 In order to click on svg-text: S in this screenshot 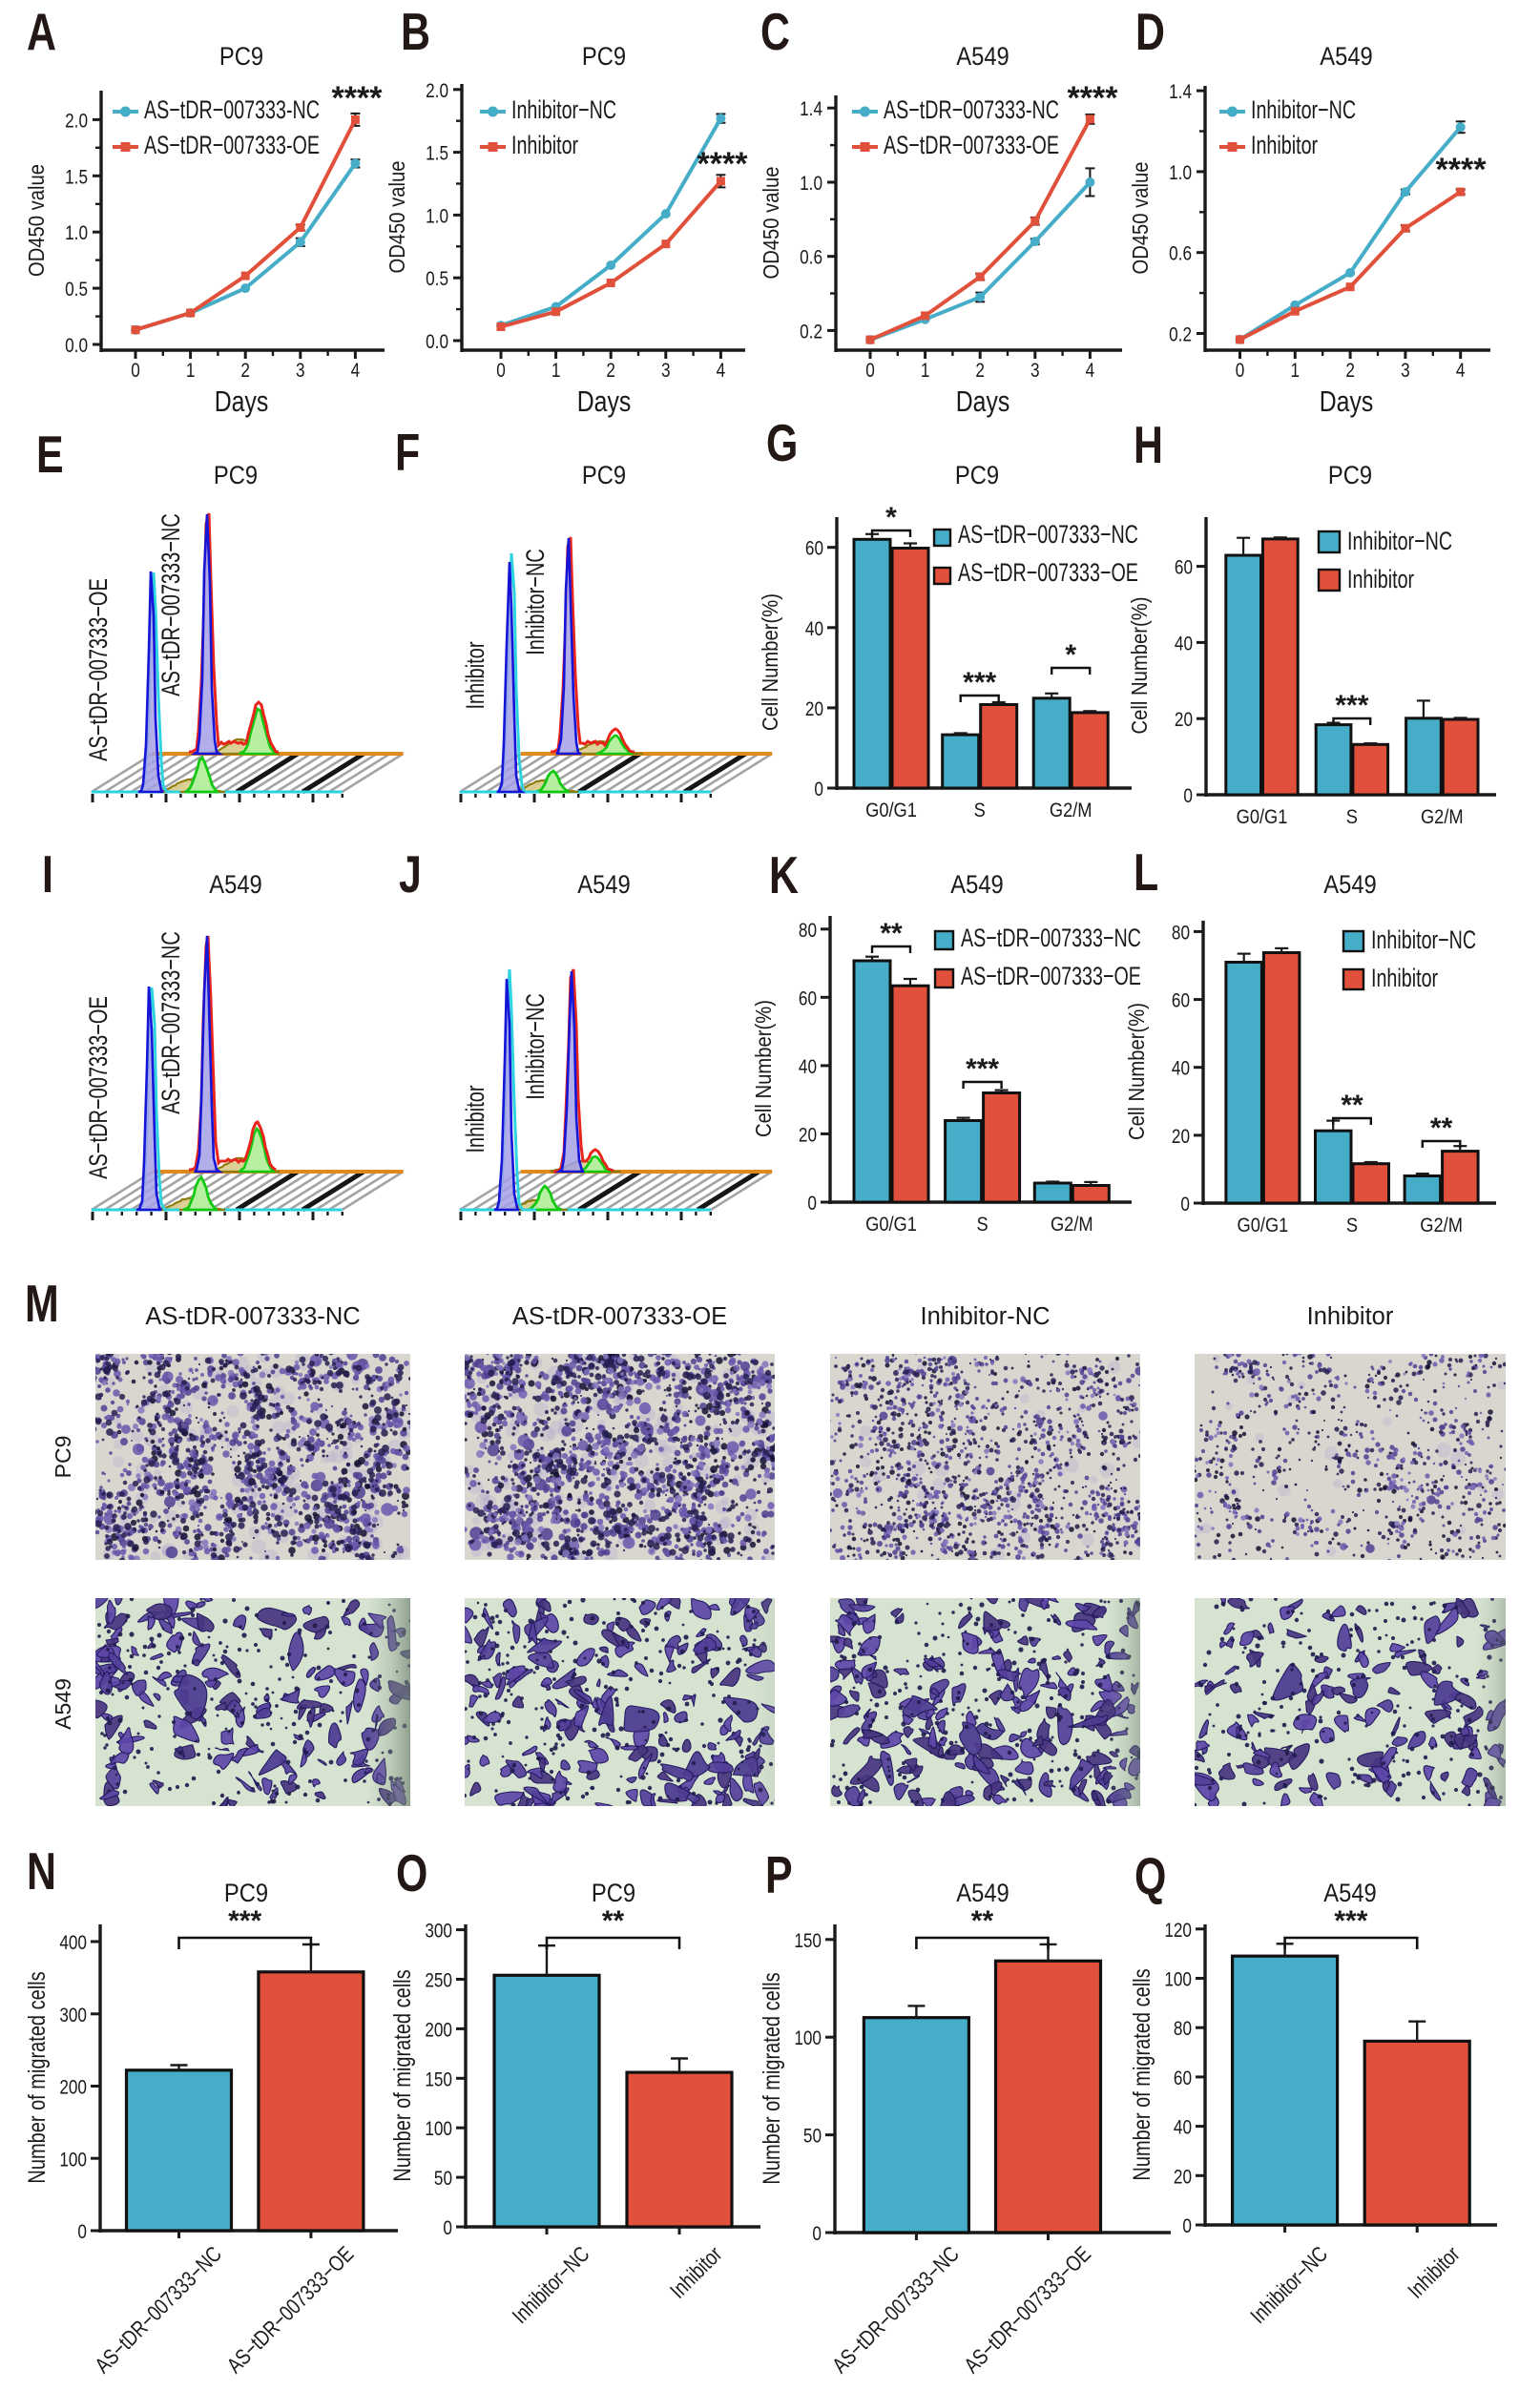, I will do `click(1352, 1226)`.